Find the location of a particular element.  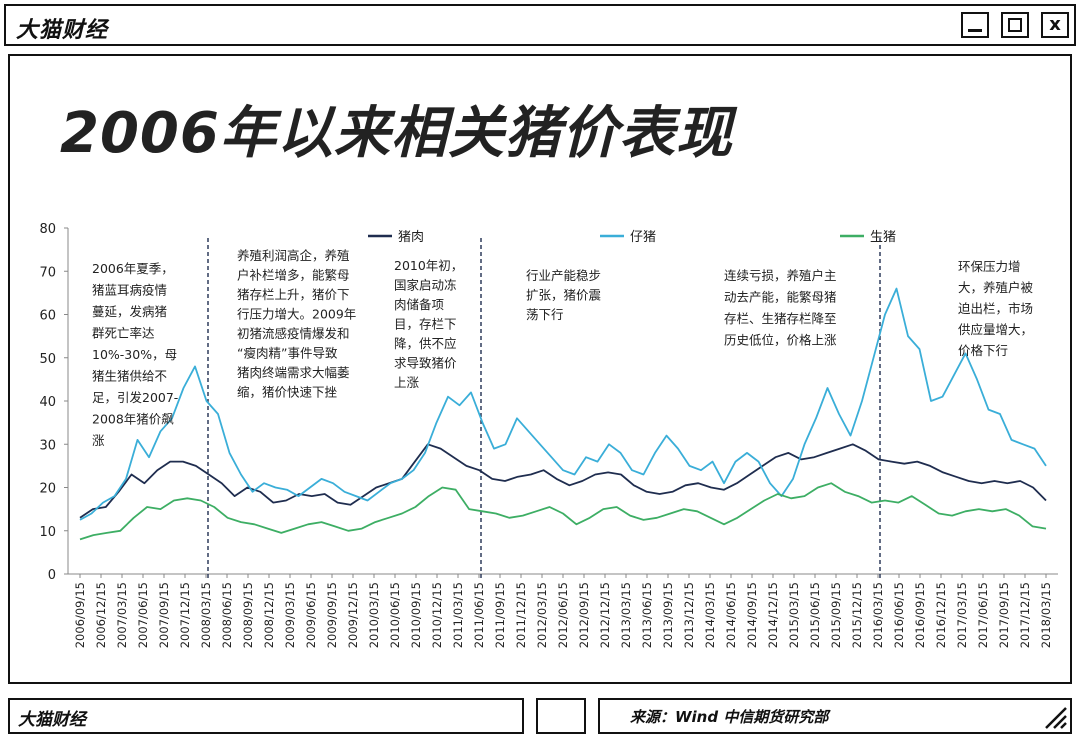

y-tick-label: 0 is located at coordinates (52, 575).